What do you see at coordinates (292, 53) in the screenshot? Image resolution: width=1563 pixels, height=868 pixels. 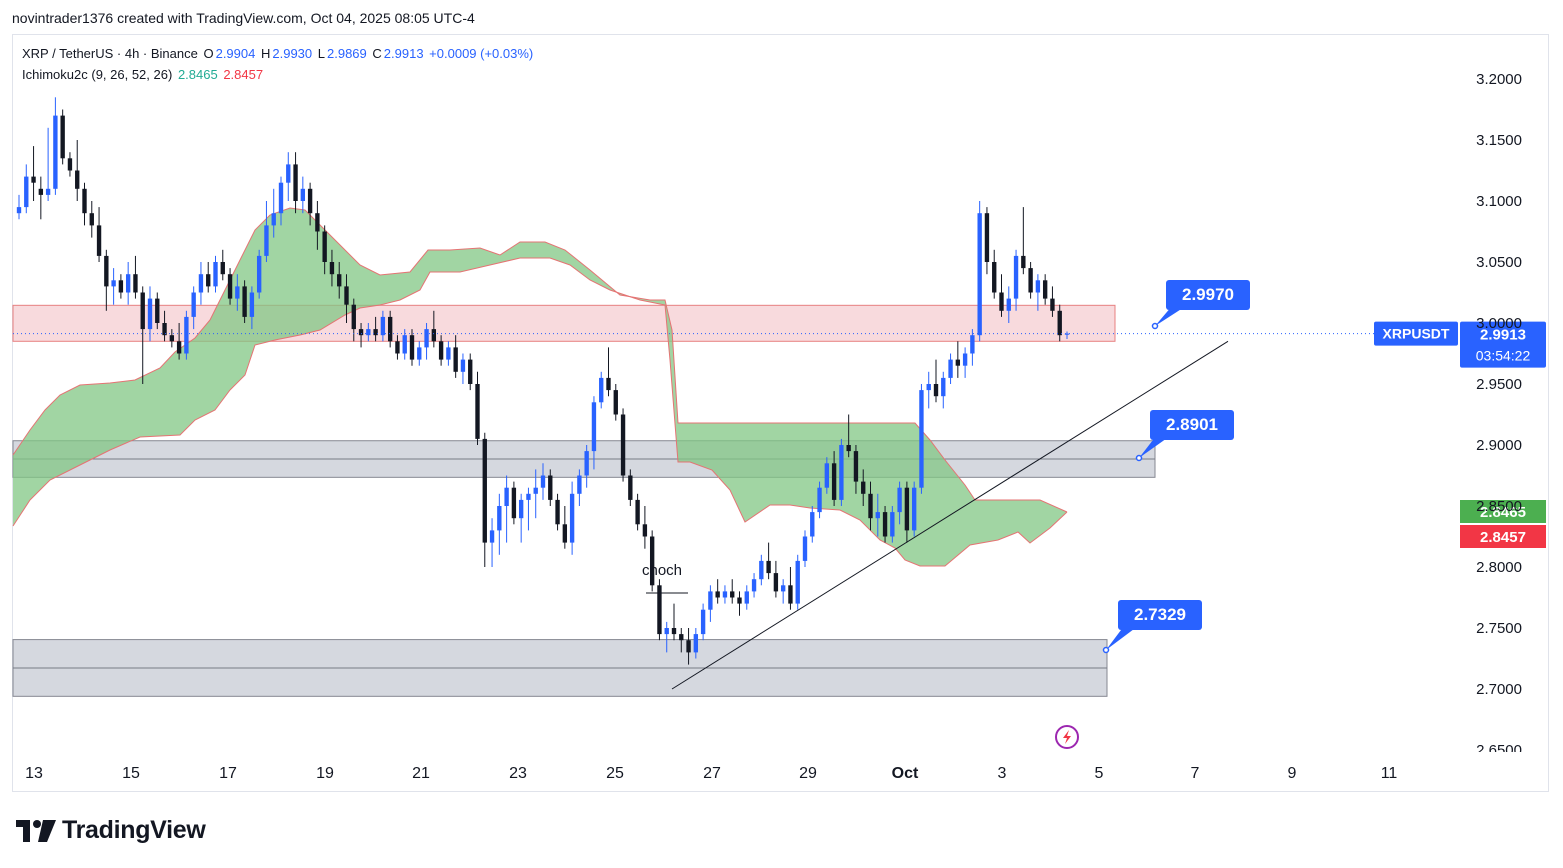 I see `high-value: 2.9930` at bounding box center [292, 53].